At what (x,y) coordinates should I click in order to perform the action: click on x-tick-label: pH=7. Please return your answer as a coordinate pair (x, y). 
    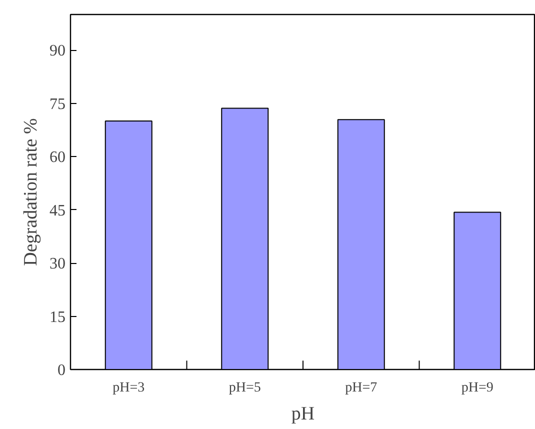
    Looking at the image, I should click on (361, 388).